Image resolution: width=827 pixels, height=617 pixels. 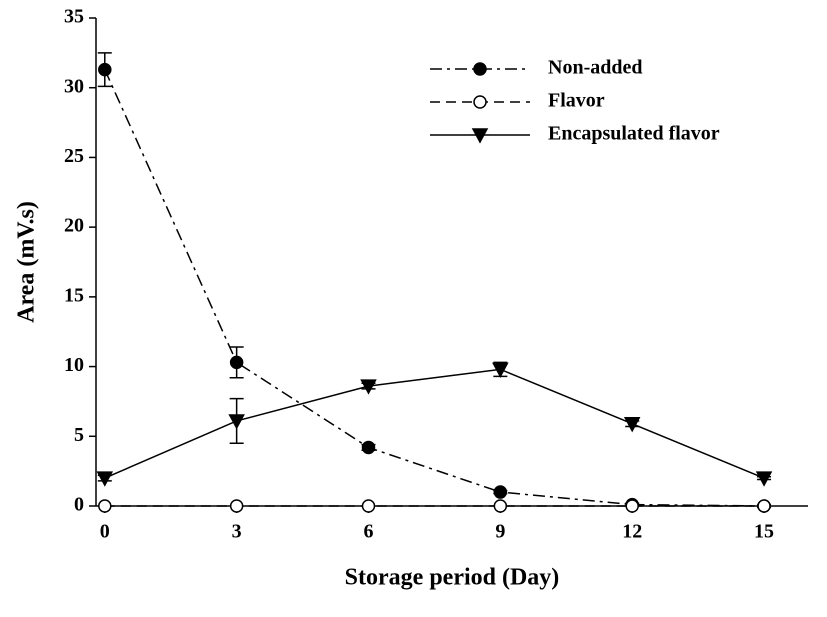 What do you see at coordinates (79, 505) in the screenshot?
I see `y-tick-label: 0` at bounding box center [79, 505].